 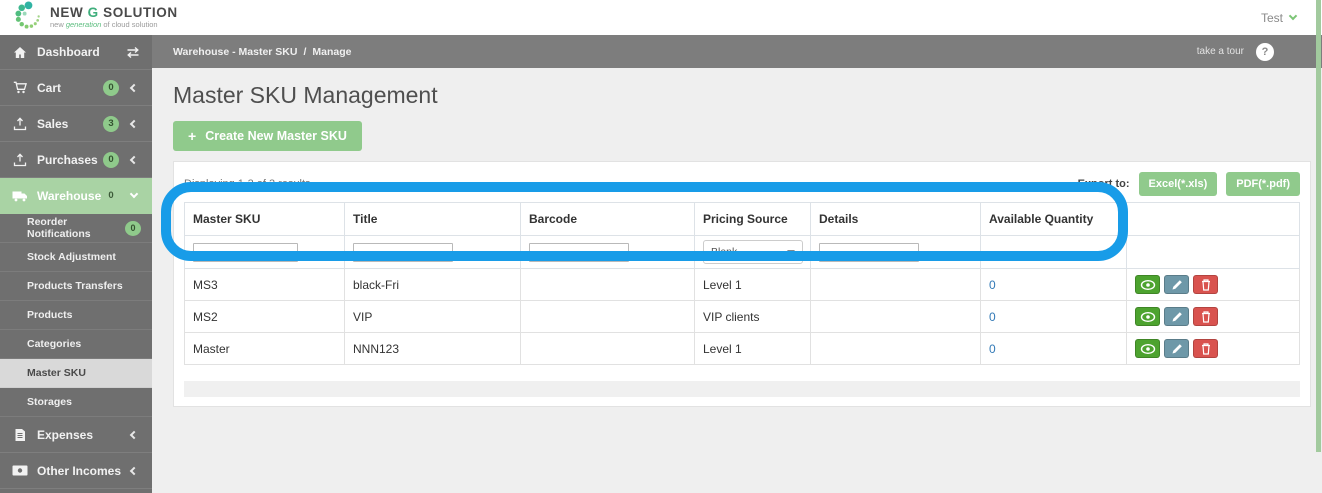 I want to click on export-excel-button: Excel(*.xls), so click(x=1178, y=184).